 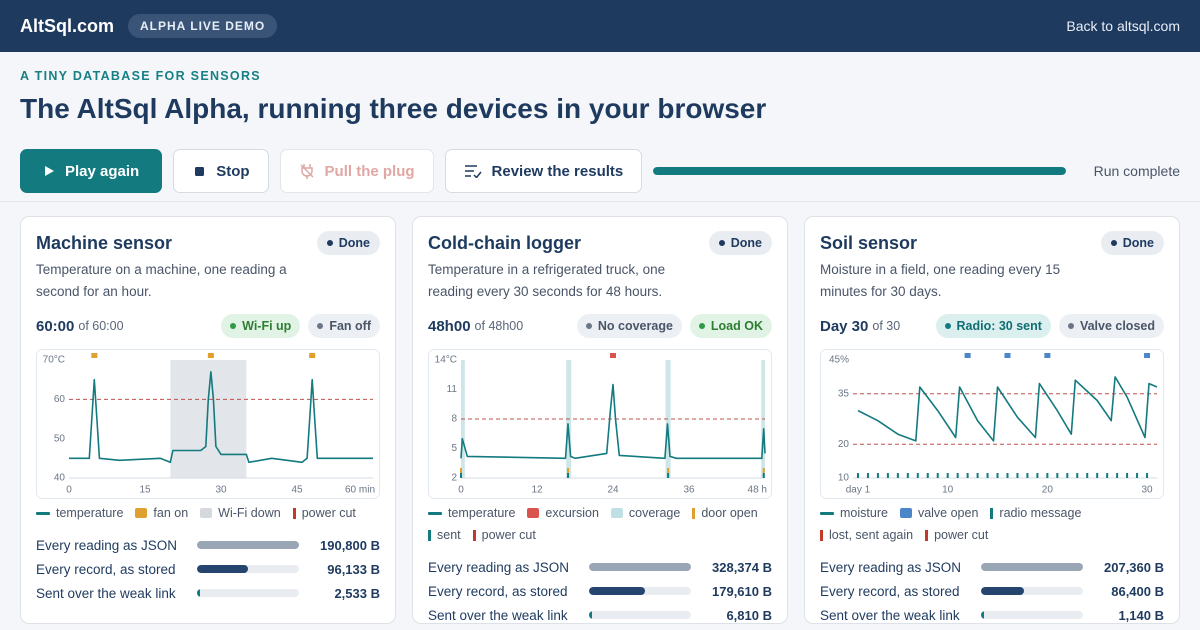 I want to click on legend-item: fan on, so click(x=161, y=513).